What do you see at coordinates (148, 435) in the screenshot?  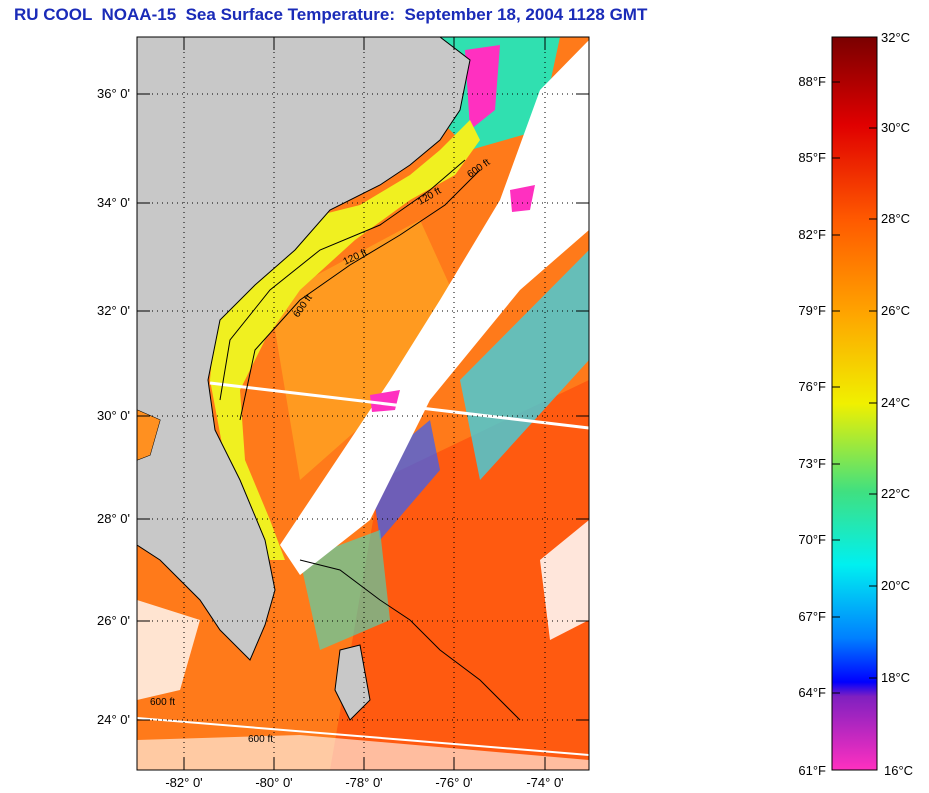 I see `gulf-water` at bounding box center [148, 435].